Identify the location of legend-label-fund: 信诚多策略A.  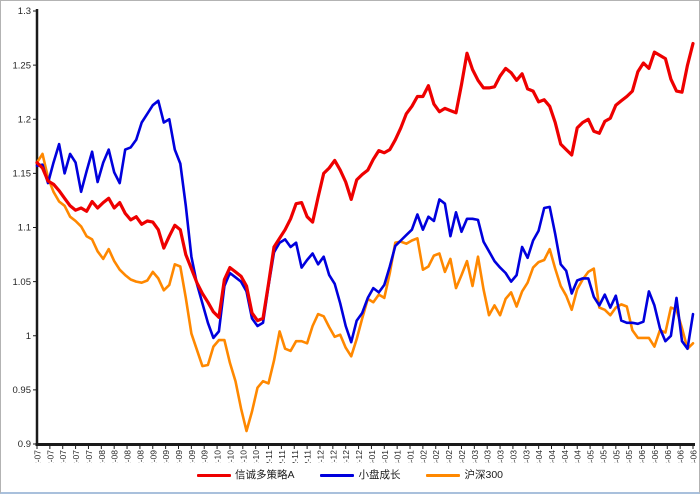
(264, 474).